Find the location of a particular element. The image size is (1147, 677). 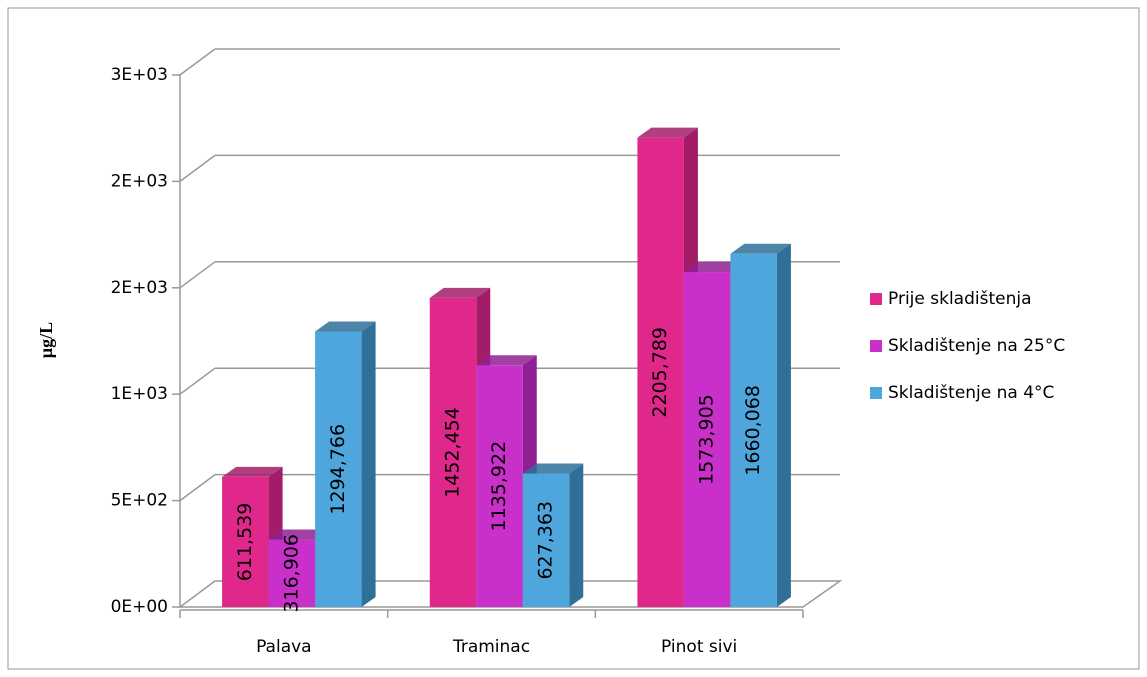

data-label: 1135,922 is located at coordinates (499, 486).